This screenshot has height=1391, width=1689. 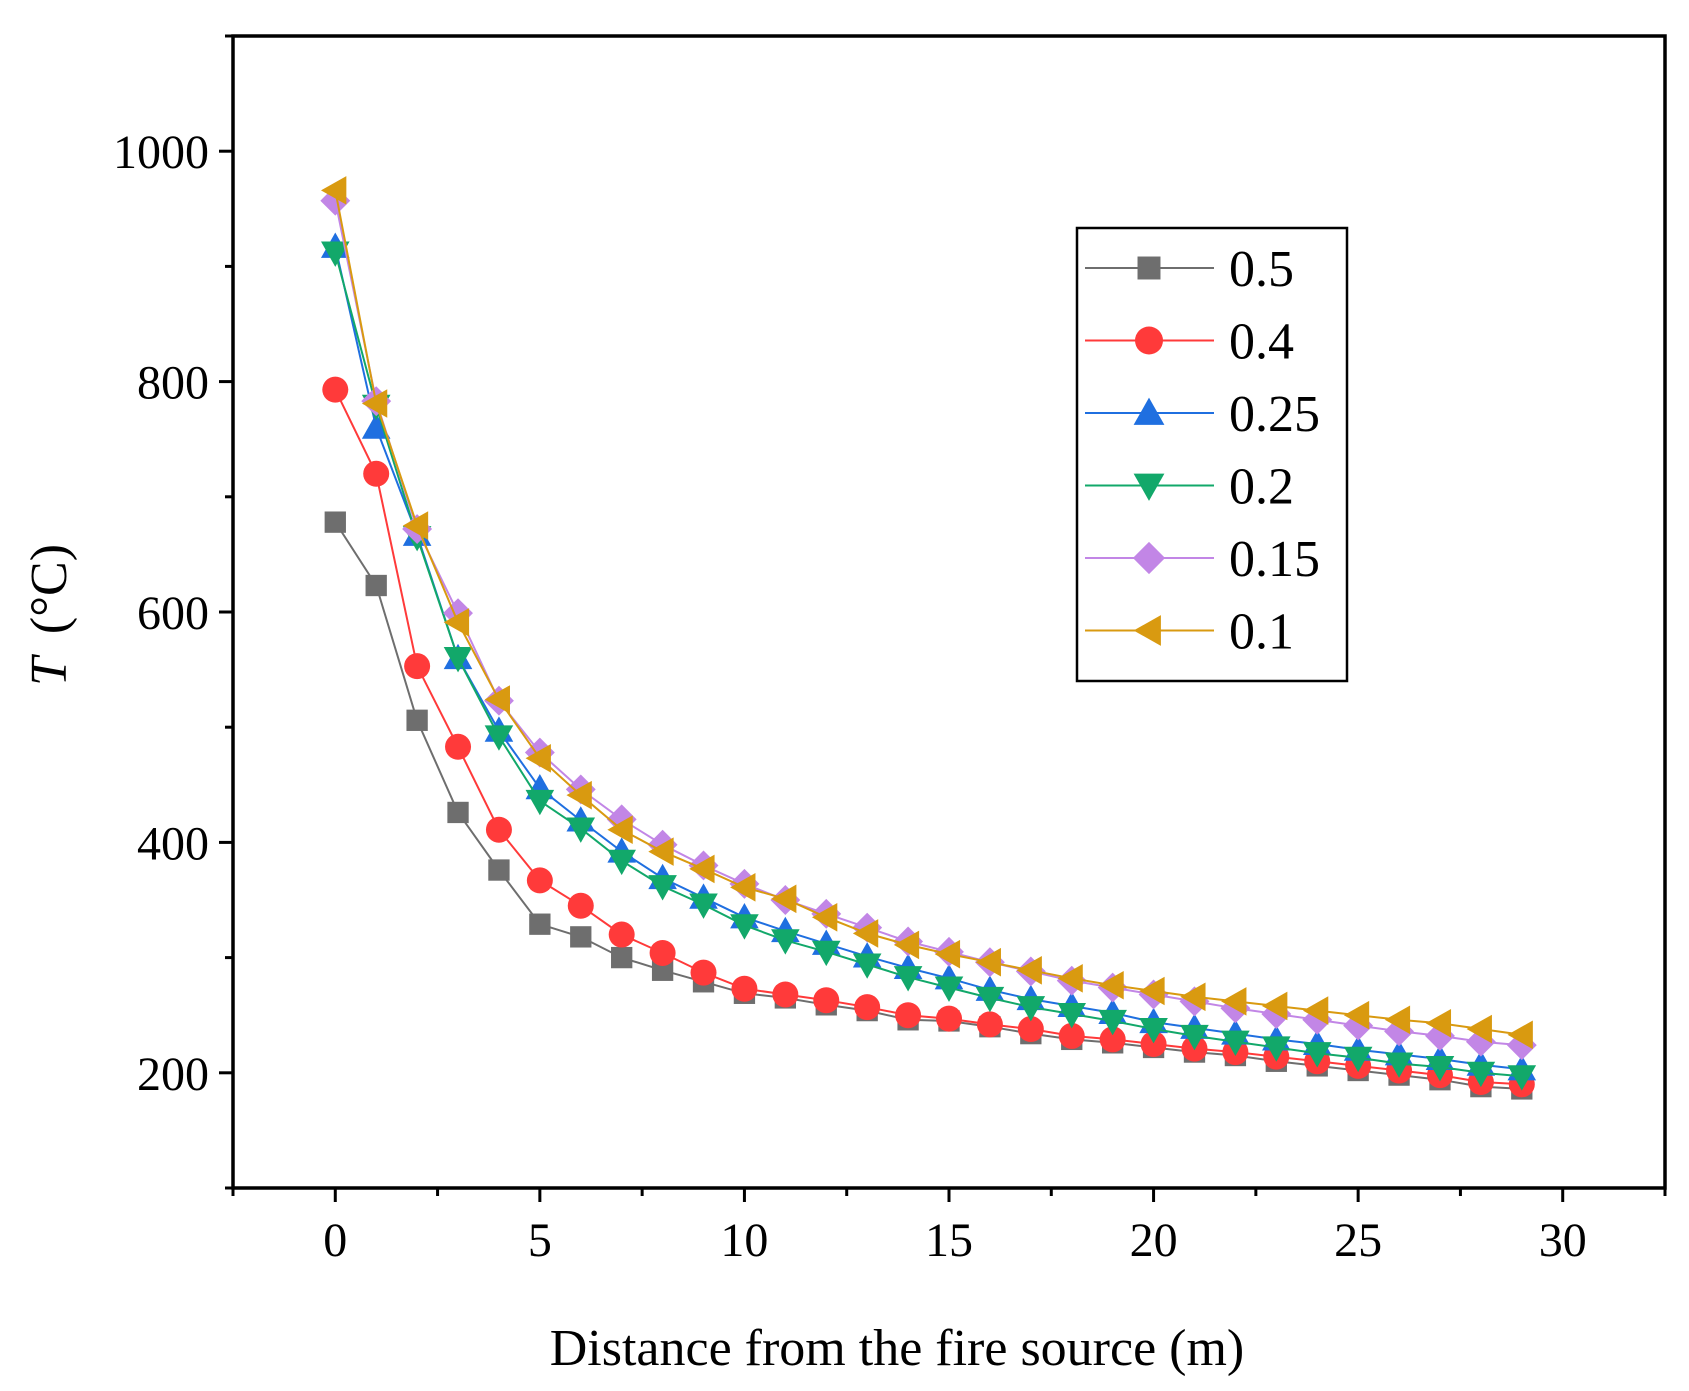 I want to click on legend: 0.5 0.4 0.25 0.2 0.15 0.1, so click(x=1212, y=454).